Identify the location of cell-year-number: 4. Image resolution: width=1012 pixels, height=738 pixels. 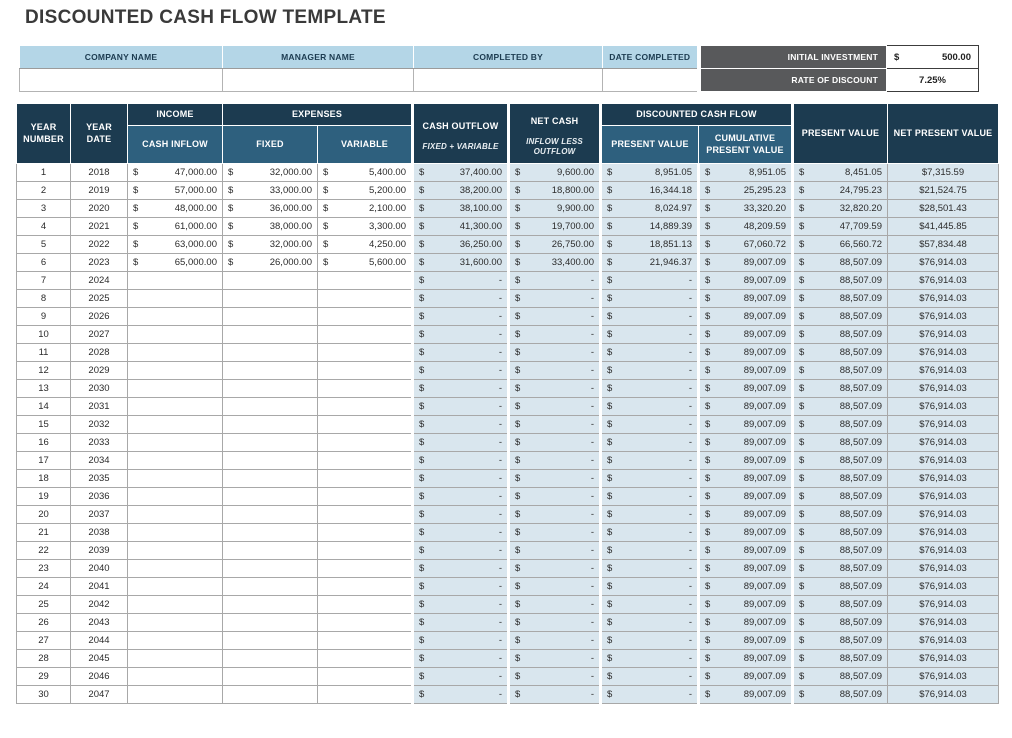
(43, 226).